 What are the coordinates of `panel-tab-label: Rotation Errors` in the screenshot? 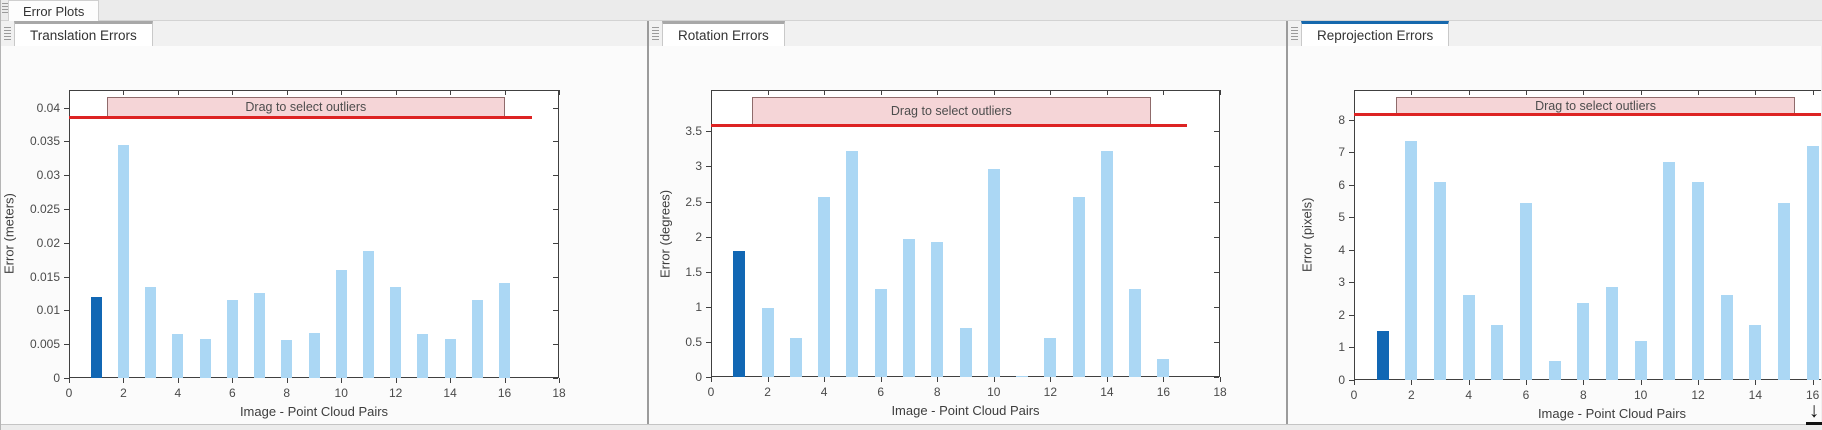 It's located at (723, 35).